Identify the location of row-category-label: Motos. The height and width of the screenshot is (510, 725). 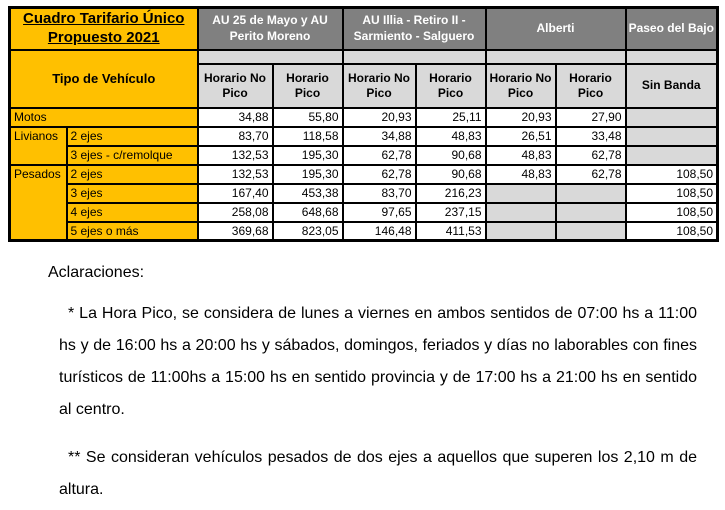
(103, 117).